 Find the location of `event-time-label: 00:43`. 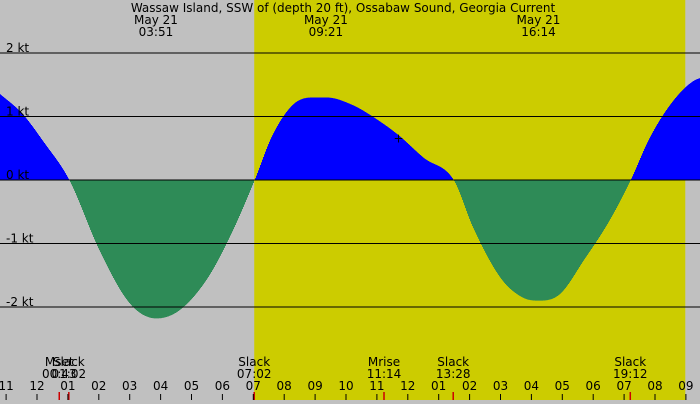

event-time-label: 00:43 is located at coordinates (59, 374).